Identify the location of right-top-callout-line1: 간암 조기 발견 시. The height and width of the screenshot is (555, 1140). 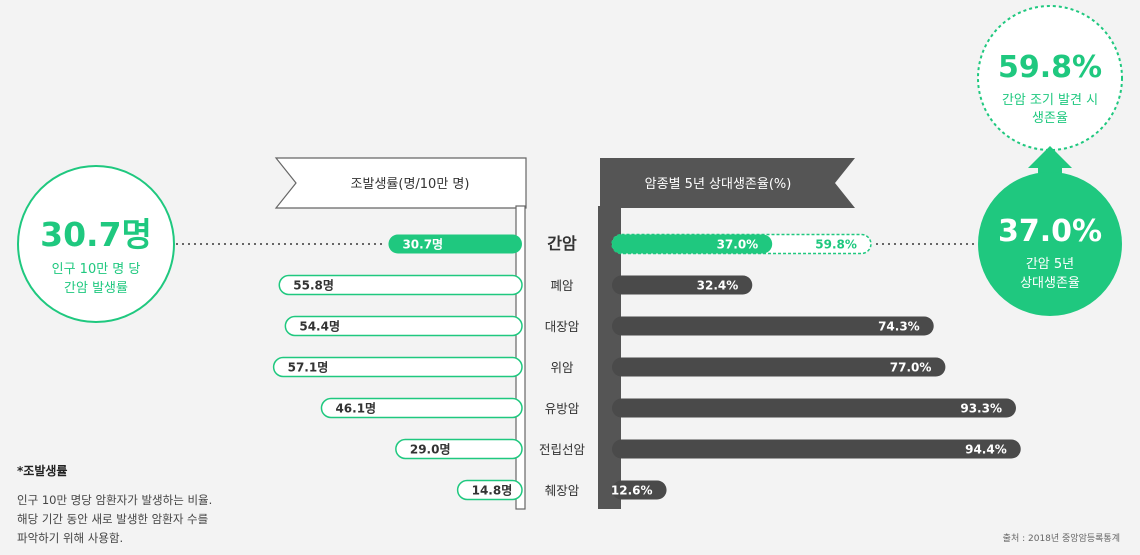
(1050, 100).